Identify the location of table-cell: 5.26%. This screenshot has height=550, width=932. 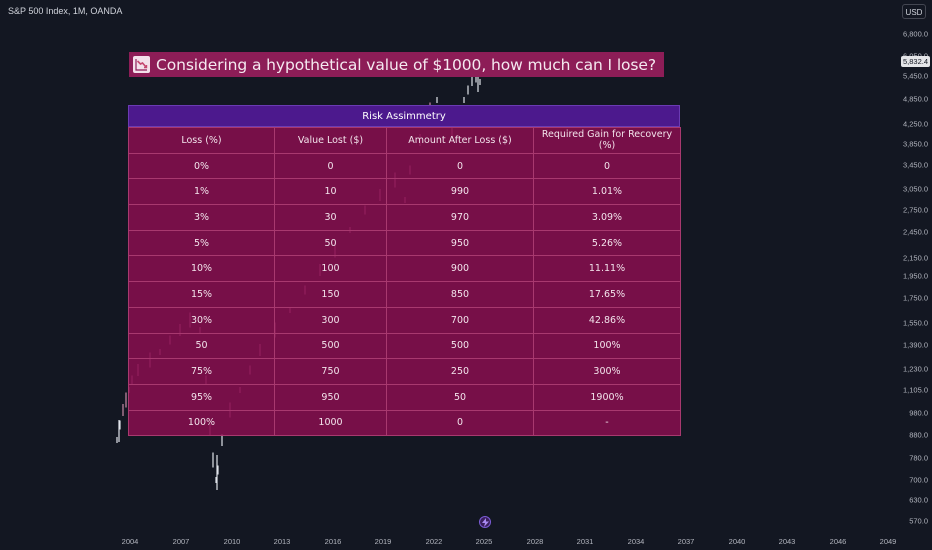
(607, 243).